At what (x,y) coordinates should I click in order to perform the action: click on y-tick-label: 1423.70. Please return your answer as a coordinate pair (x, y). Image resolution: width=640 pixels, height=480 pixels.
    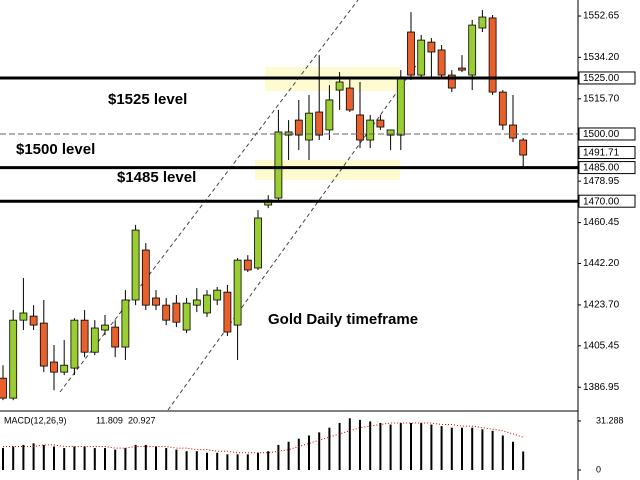
    Looking at the image, I should click on (601, 305).